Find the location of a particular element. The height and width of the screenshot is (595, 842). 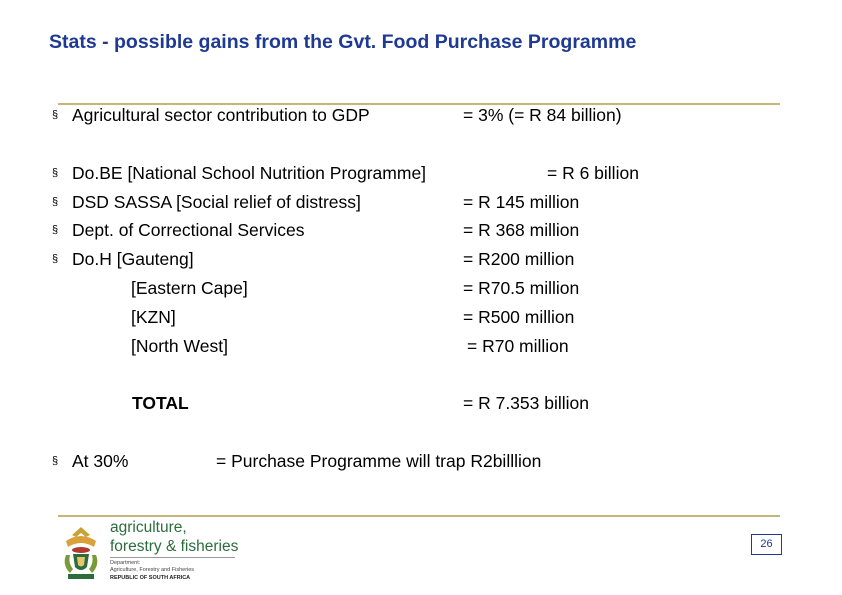

logo-small-2: Agriculture, Forestry and Fisheries is located at coordinates (152, 570).